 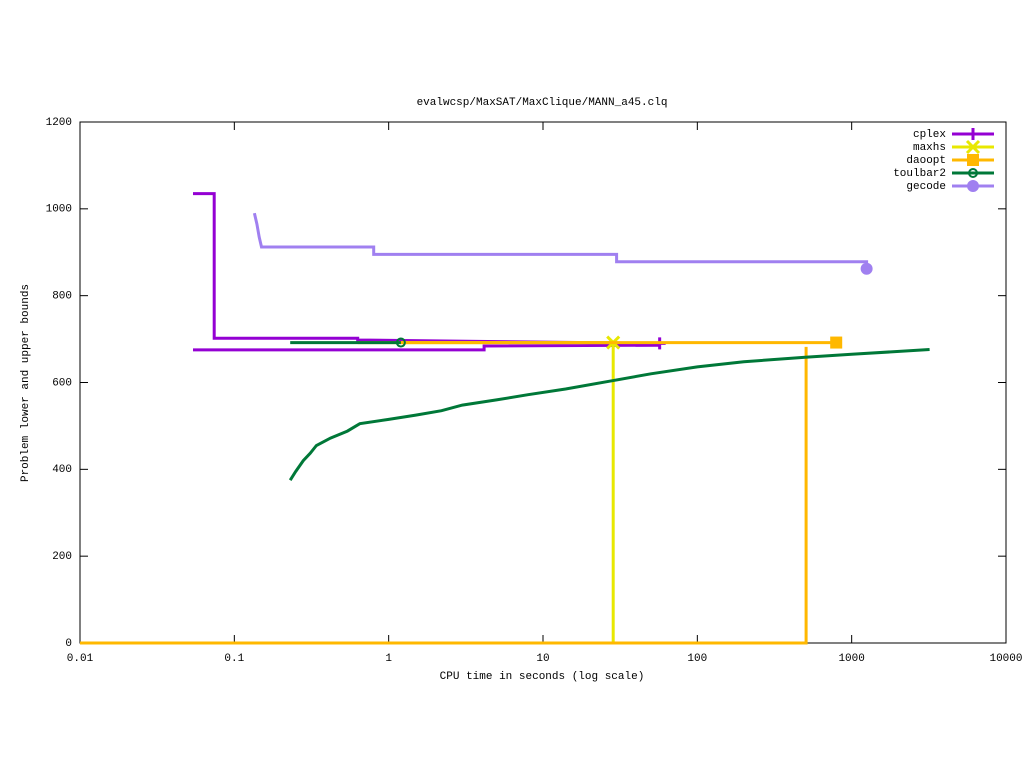 What do you see at coordinates (926, 161) in the screenshot?
I see `legend-label: daoopt` at bounding box center [926, 161].